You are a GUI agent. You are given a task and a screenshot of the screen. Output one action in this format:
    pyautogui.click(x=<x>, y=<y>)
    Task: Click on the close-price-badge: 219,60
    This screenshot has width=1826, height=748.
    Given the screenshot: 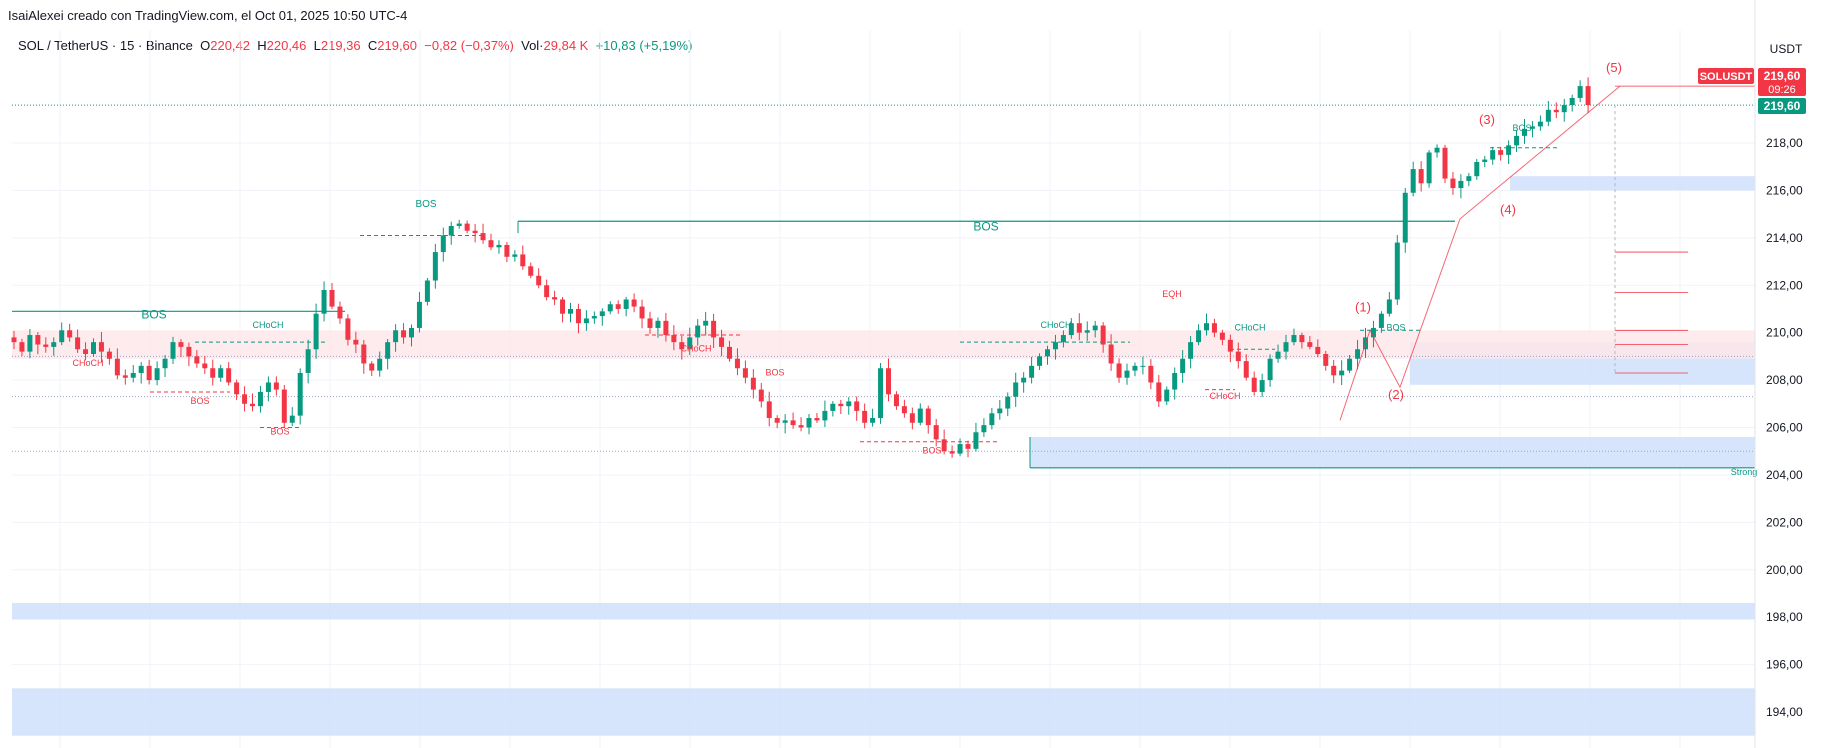 What is the action you would take?
    pyautogui.click(x=1782, y=106)
    